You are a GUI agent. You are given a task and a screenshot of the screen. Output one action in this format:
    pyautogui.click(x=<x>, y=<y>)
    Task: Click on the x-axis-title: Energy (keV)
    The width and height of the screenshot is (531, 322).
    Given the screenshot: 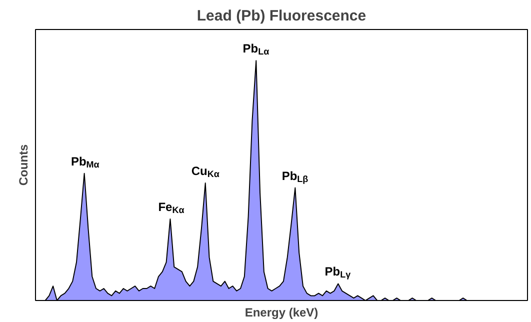 What is the action you would take?
    pyautogui.click(x=281, y=313)
    